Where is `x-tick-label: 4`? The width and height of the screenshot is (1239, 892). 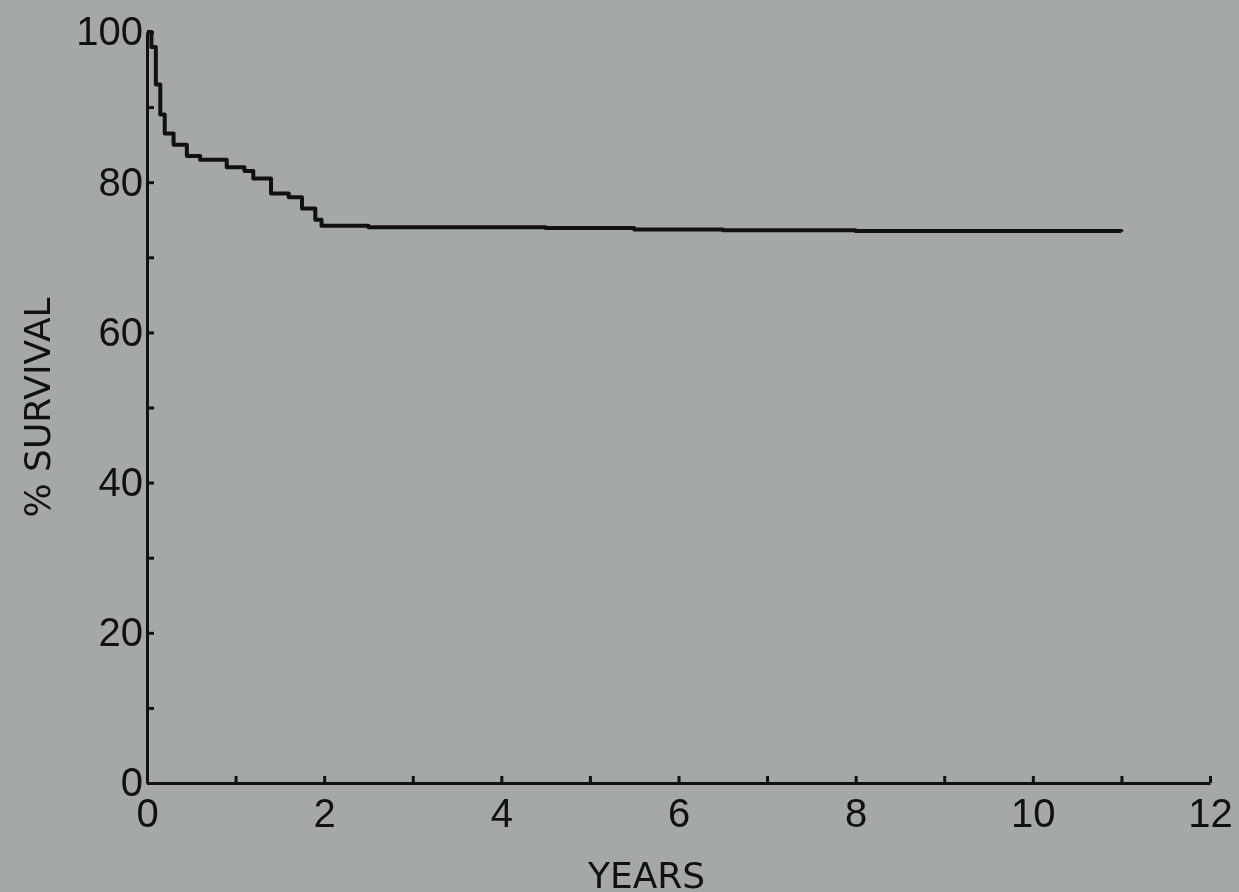
x-tick-label: 4 is located at coordinates (501, 813).